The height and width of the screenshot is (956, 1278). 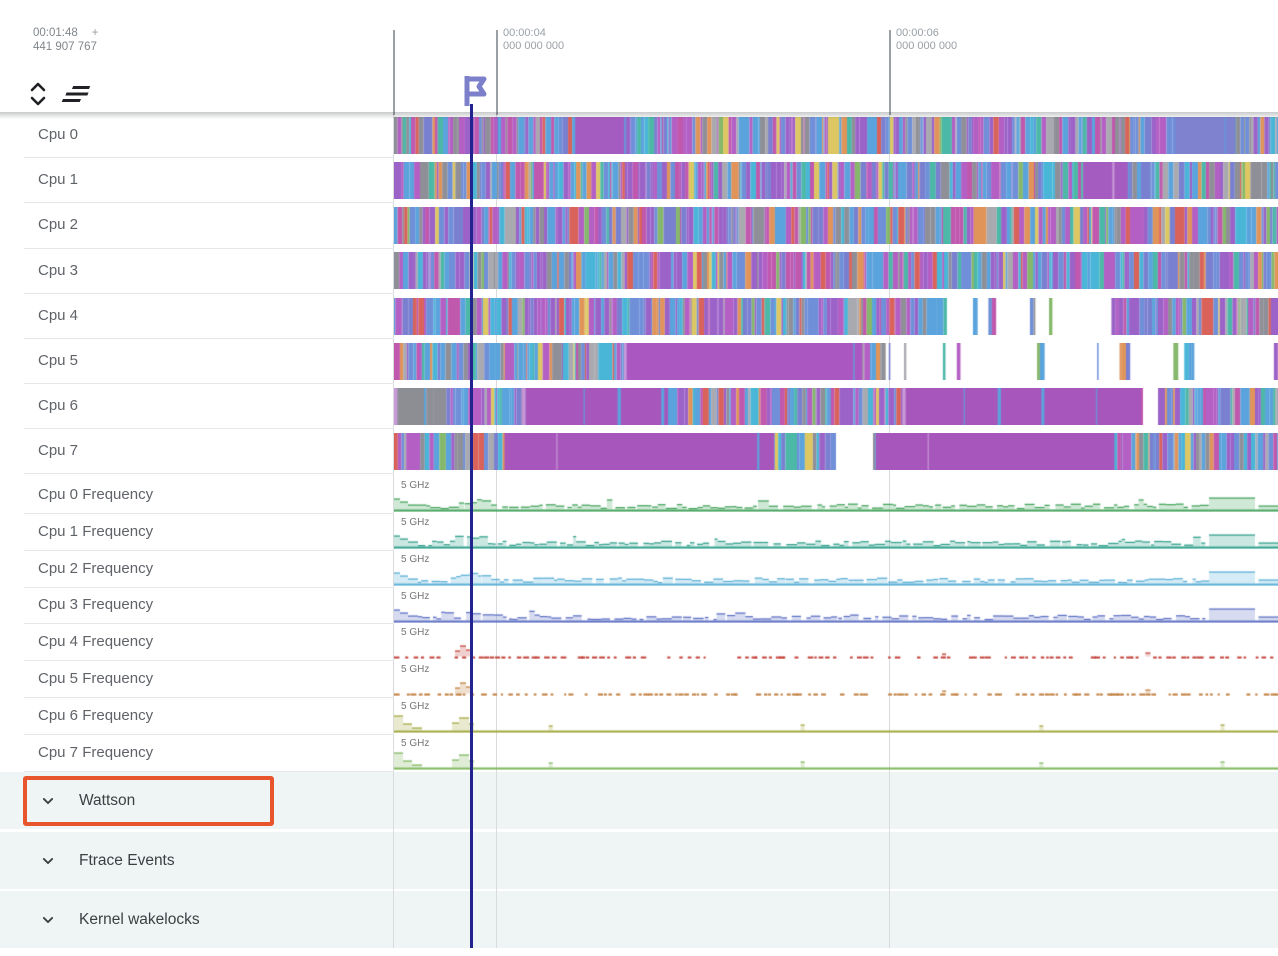 What do you see at coordinates (639, 860) in the screenshot?
I see `group-row-ftrace-events: Ftrace Events` at bounding box center [639, 860].